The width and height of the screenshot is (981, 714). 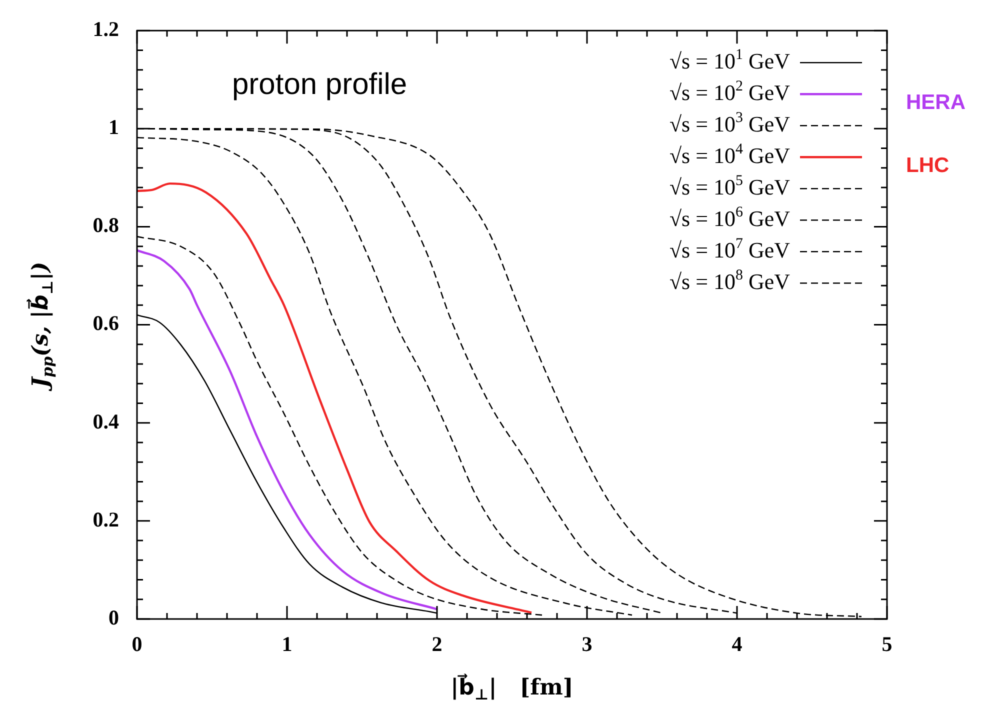 What do you see at coordinates (113, 127) in the screenshot?
I see `y-tick-label: 1` at bounding box center [113, 127].